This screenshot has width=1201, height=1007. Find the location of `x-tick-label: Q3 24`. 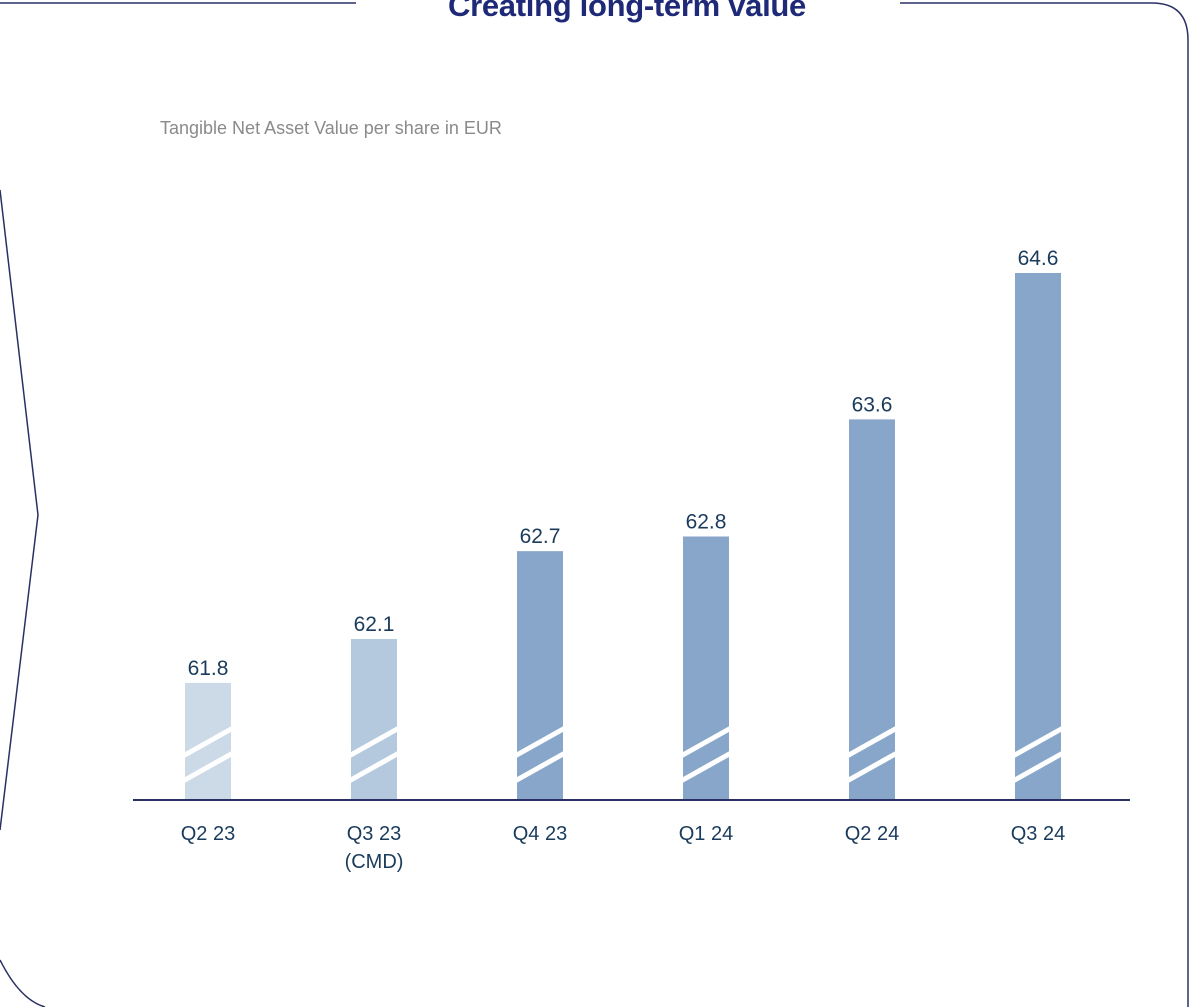

x-tick-label: Q3 24 is located at coordinates (1038, 834).